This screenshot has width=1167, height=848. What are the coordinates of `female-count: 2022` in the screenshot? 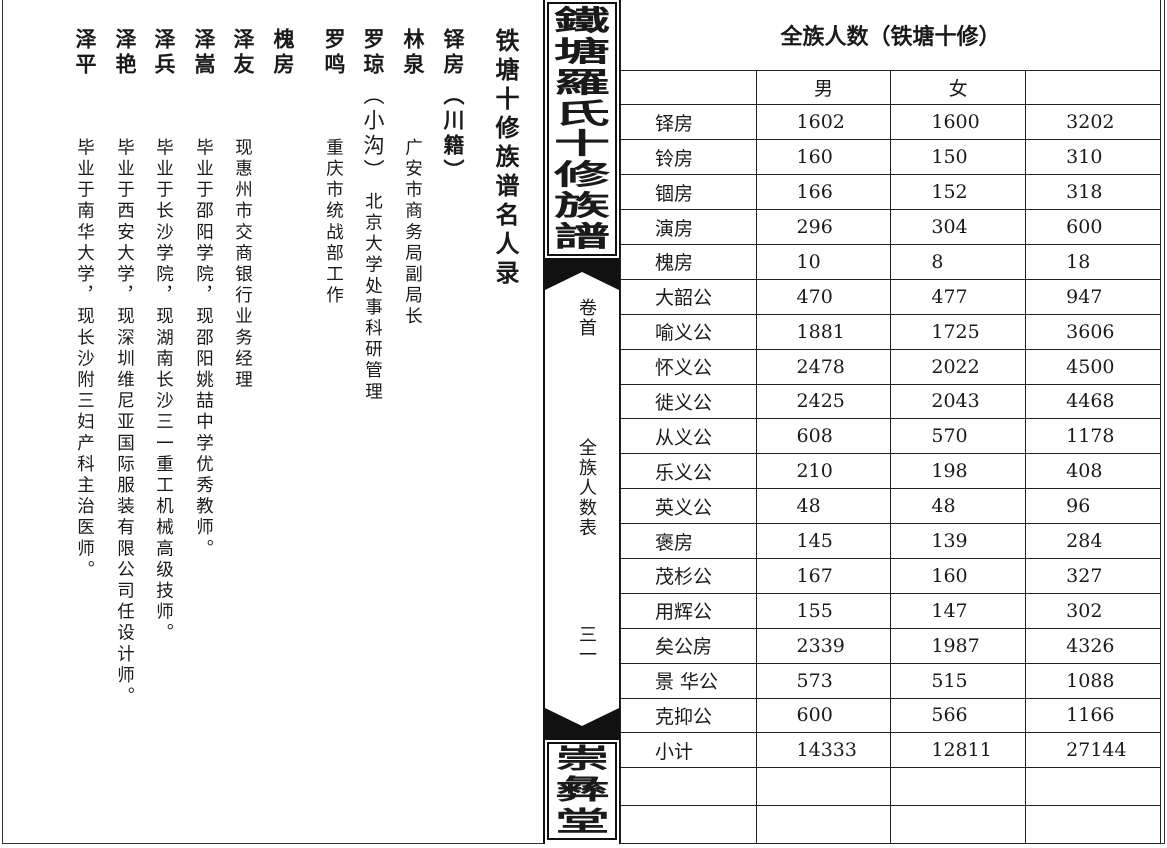 It's located at (958, 366).